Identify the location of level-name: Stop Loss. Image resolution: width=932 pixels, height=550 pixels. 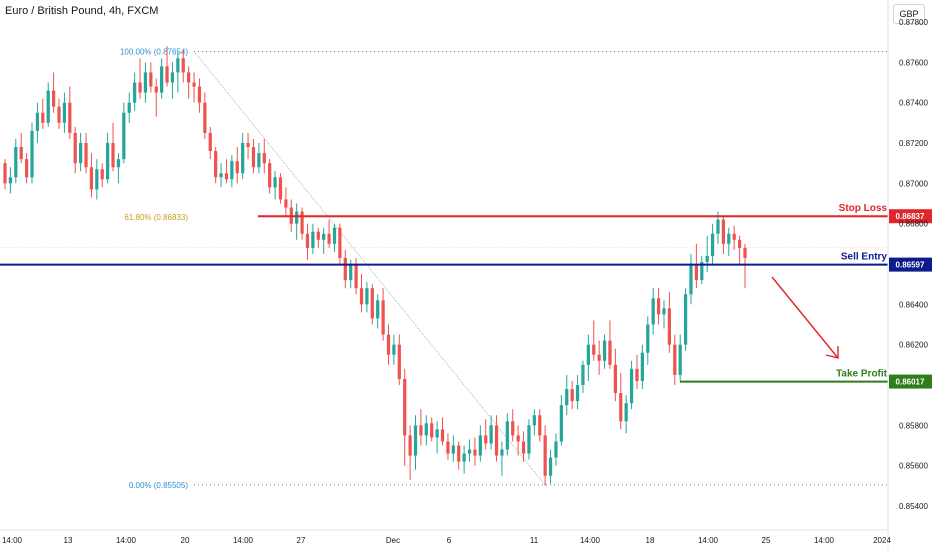
(863, 208).